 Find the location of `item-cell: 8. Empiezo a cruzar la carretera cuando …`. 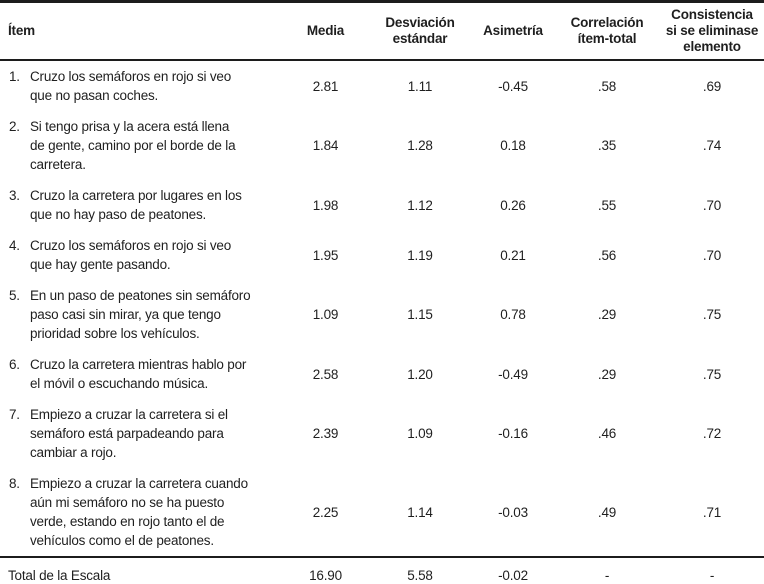

item-cell: 8. Empiezo a cruzar la carretera cuando … is located at coordinates (141, 512).